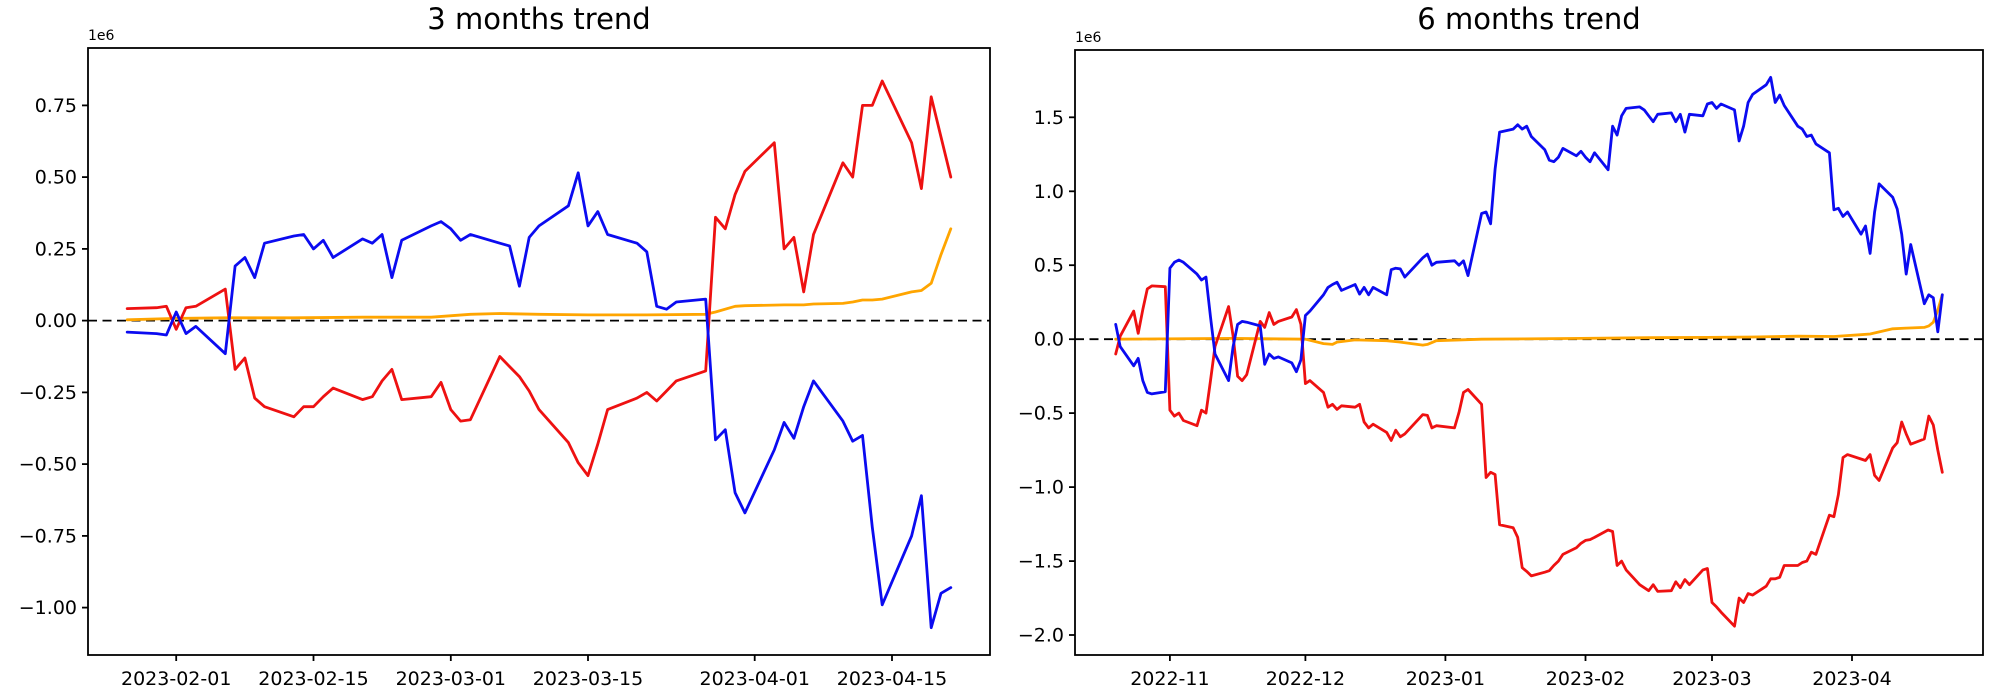 This screenshot has width=2000, height=700. Describe the element at coordinates (56, 178) in the screenshot. I see `y-tick-label: 0.50` at that location.